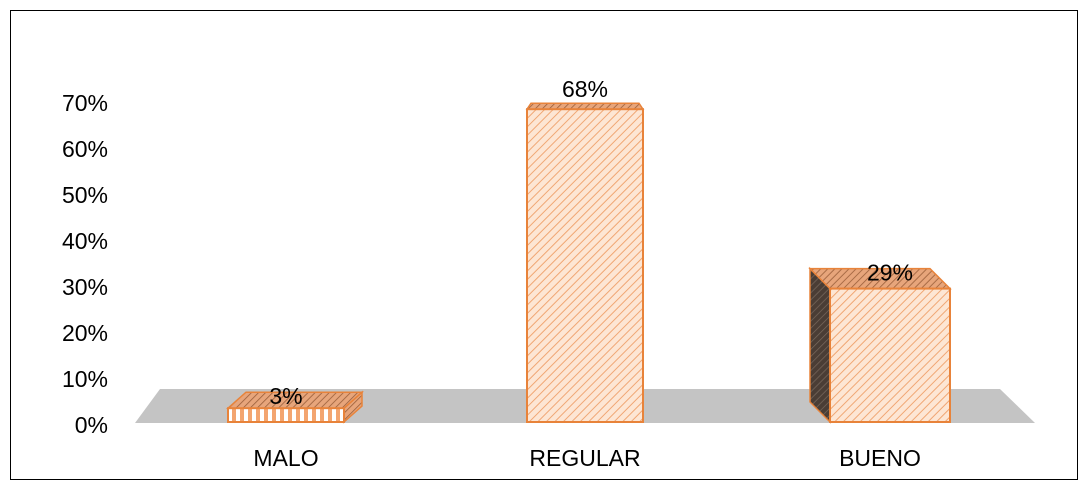  Describe the element at coordinates (820, 345) in the screenshot. I see `bar-side-face` at that location.